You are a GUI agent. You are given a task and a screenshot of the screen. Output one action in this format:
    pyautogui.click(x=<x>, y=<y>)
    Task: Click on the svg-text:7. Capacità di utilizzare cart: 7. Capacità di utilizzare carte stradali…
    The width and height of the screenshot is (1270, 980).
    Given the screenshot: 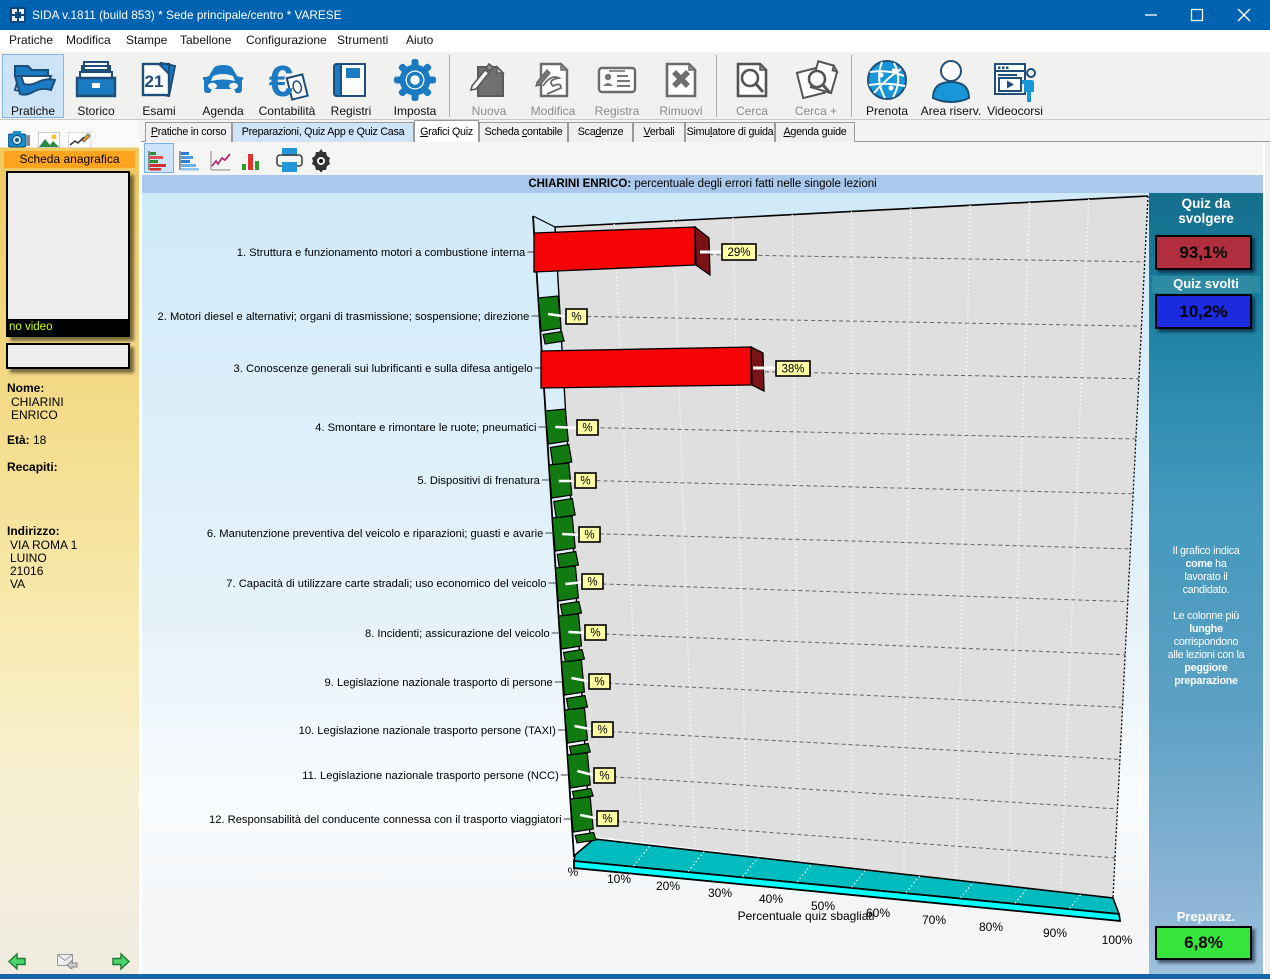 What is the action you would take?
    pyautogui.click(x=386, y=584)
    